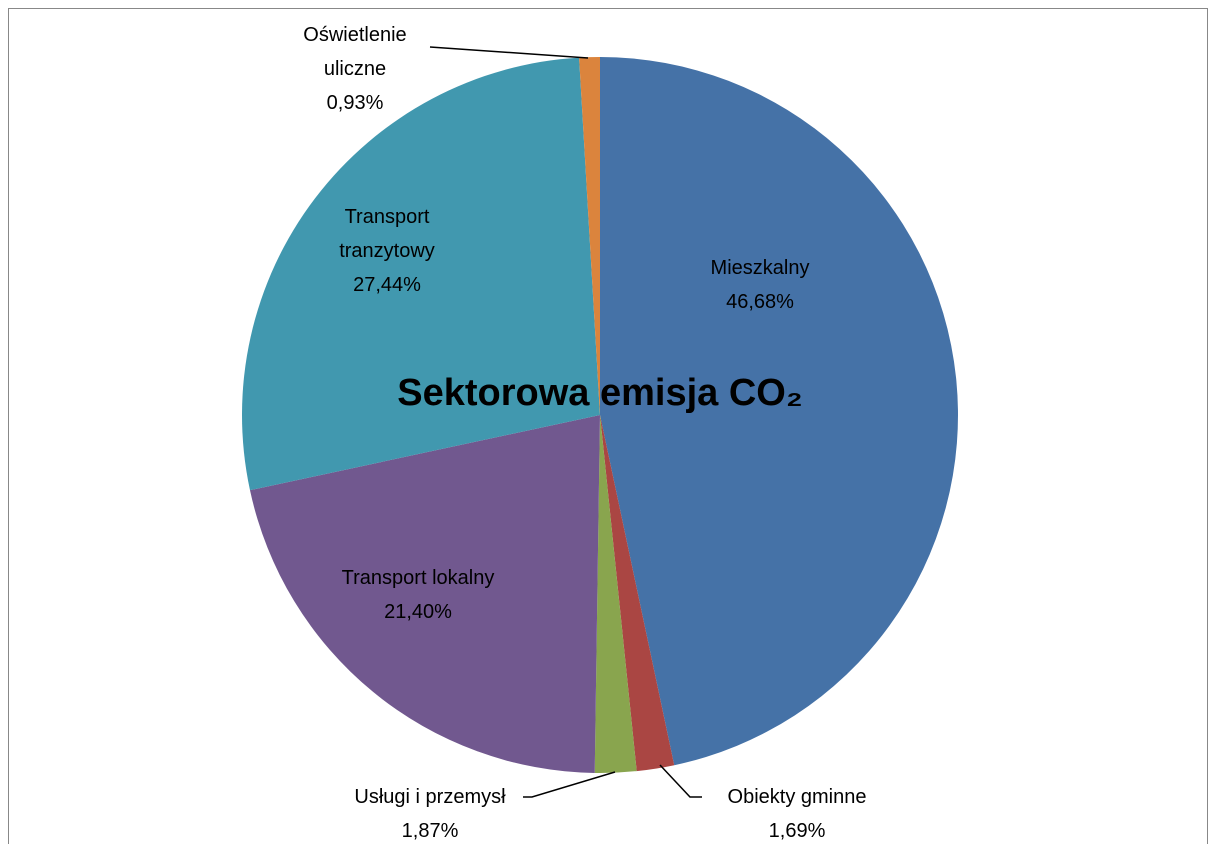  What do you see at coordinates (760, 285) in the screenshot?
I see `data-label: Mieszkalny 46,68%` at bounding box center [760, 285].